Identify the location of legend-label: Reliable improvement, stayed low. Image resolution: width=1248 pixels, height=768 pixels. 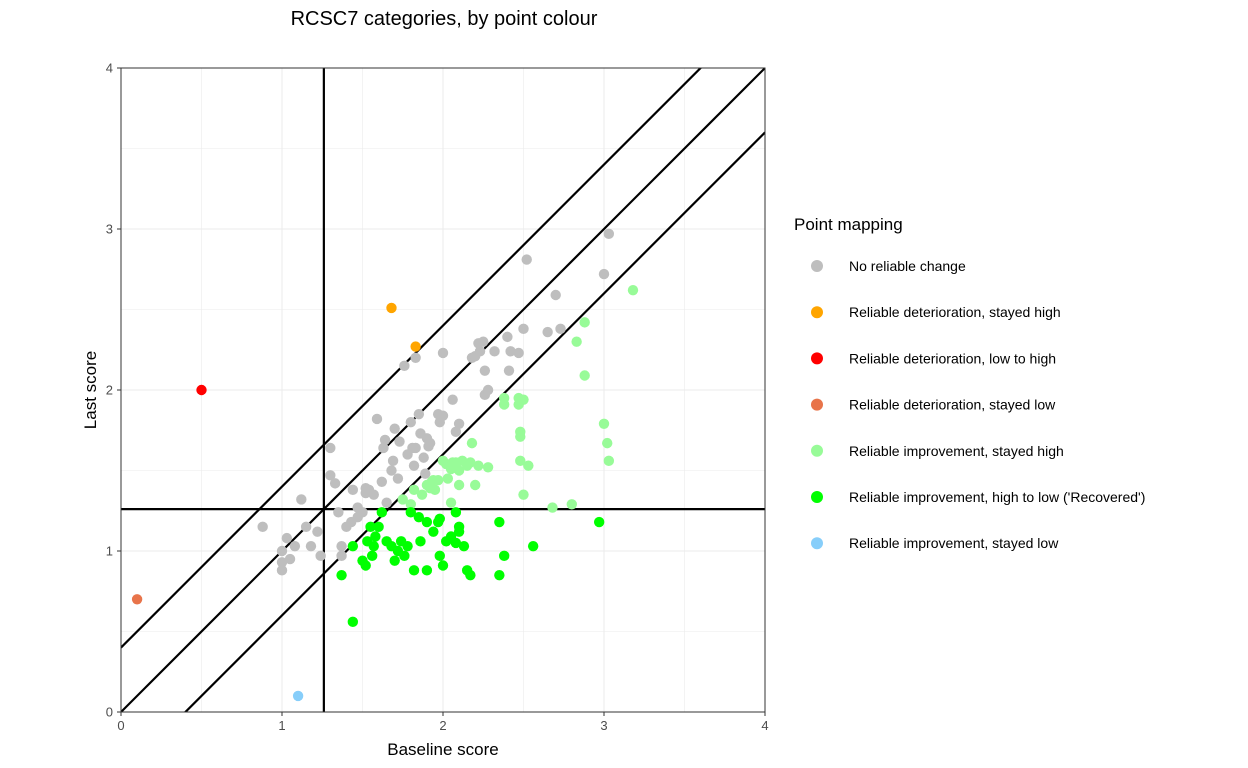
(954, 543).